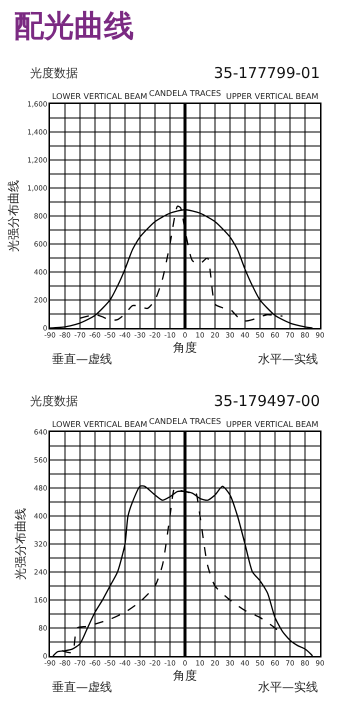 The image size is (342, 708). Describe the element at coordinates (267, 73) in the screenshot. I see `chart-subtitle: 35-177799-01` at that location.